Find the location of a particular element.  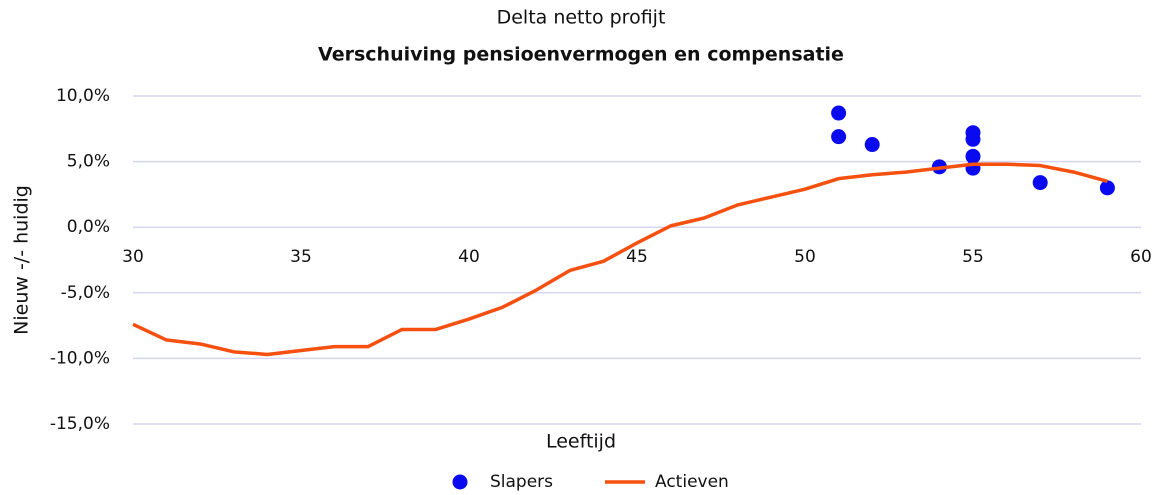

x-tick-label: 55 is located at coordinates (973, 257).